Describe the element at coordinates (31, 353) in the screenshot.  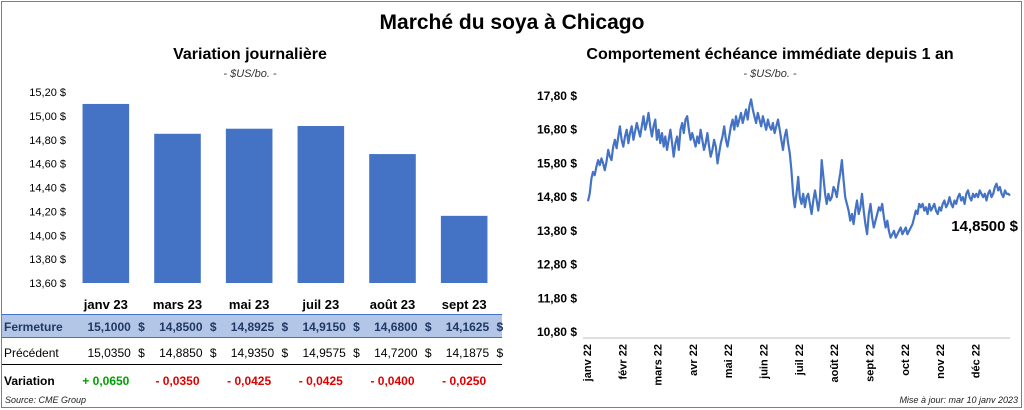
I see `row-label-precedent: Précédent` at that location.